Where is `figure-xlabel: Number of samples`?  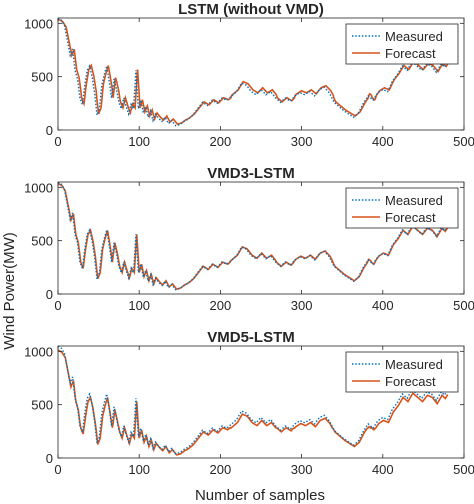 figure-xlabel: Number of samples is located at coordinates (260, 495).